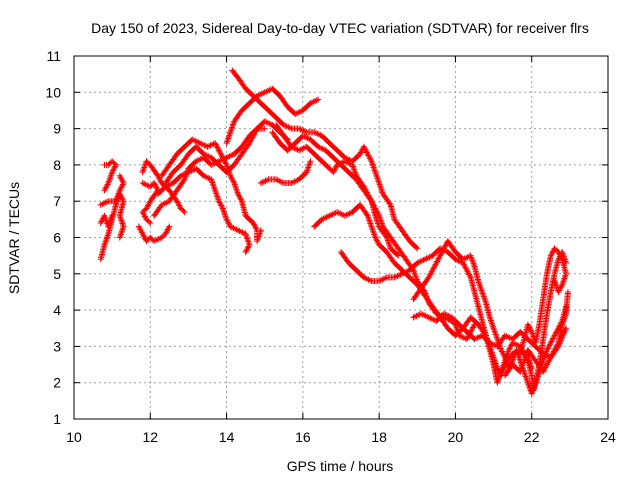 The width and height of the screenshot is (640, 480). What do you see at coordinates (227, 437) in the screenshot?
I see `x-tick-label: 14` at bounding box center [227, 437].